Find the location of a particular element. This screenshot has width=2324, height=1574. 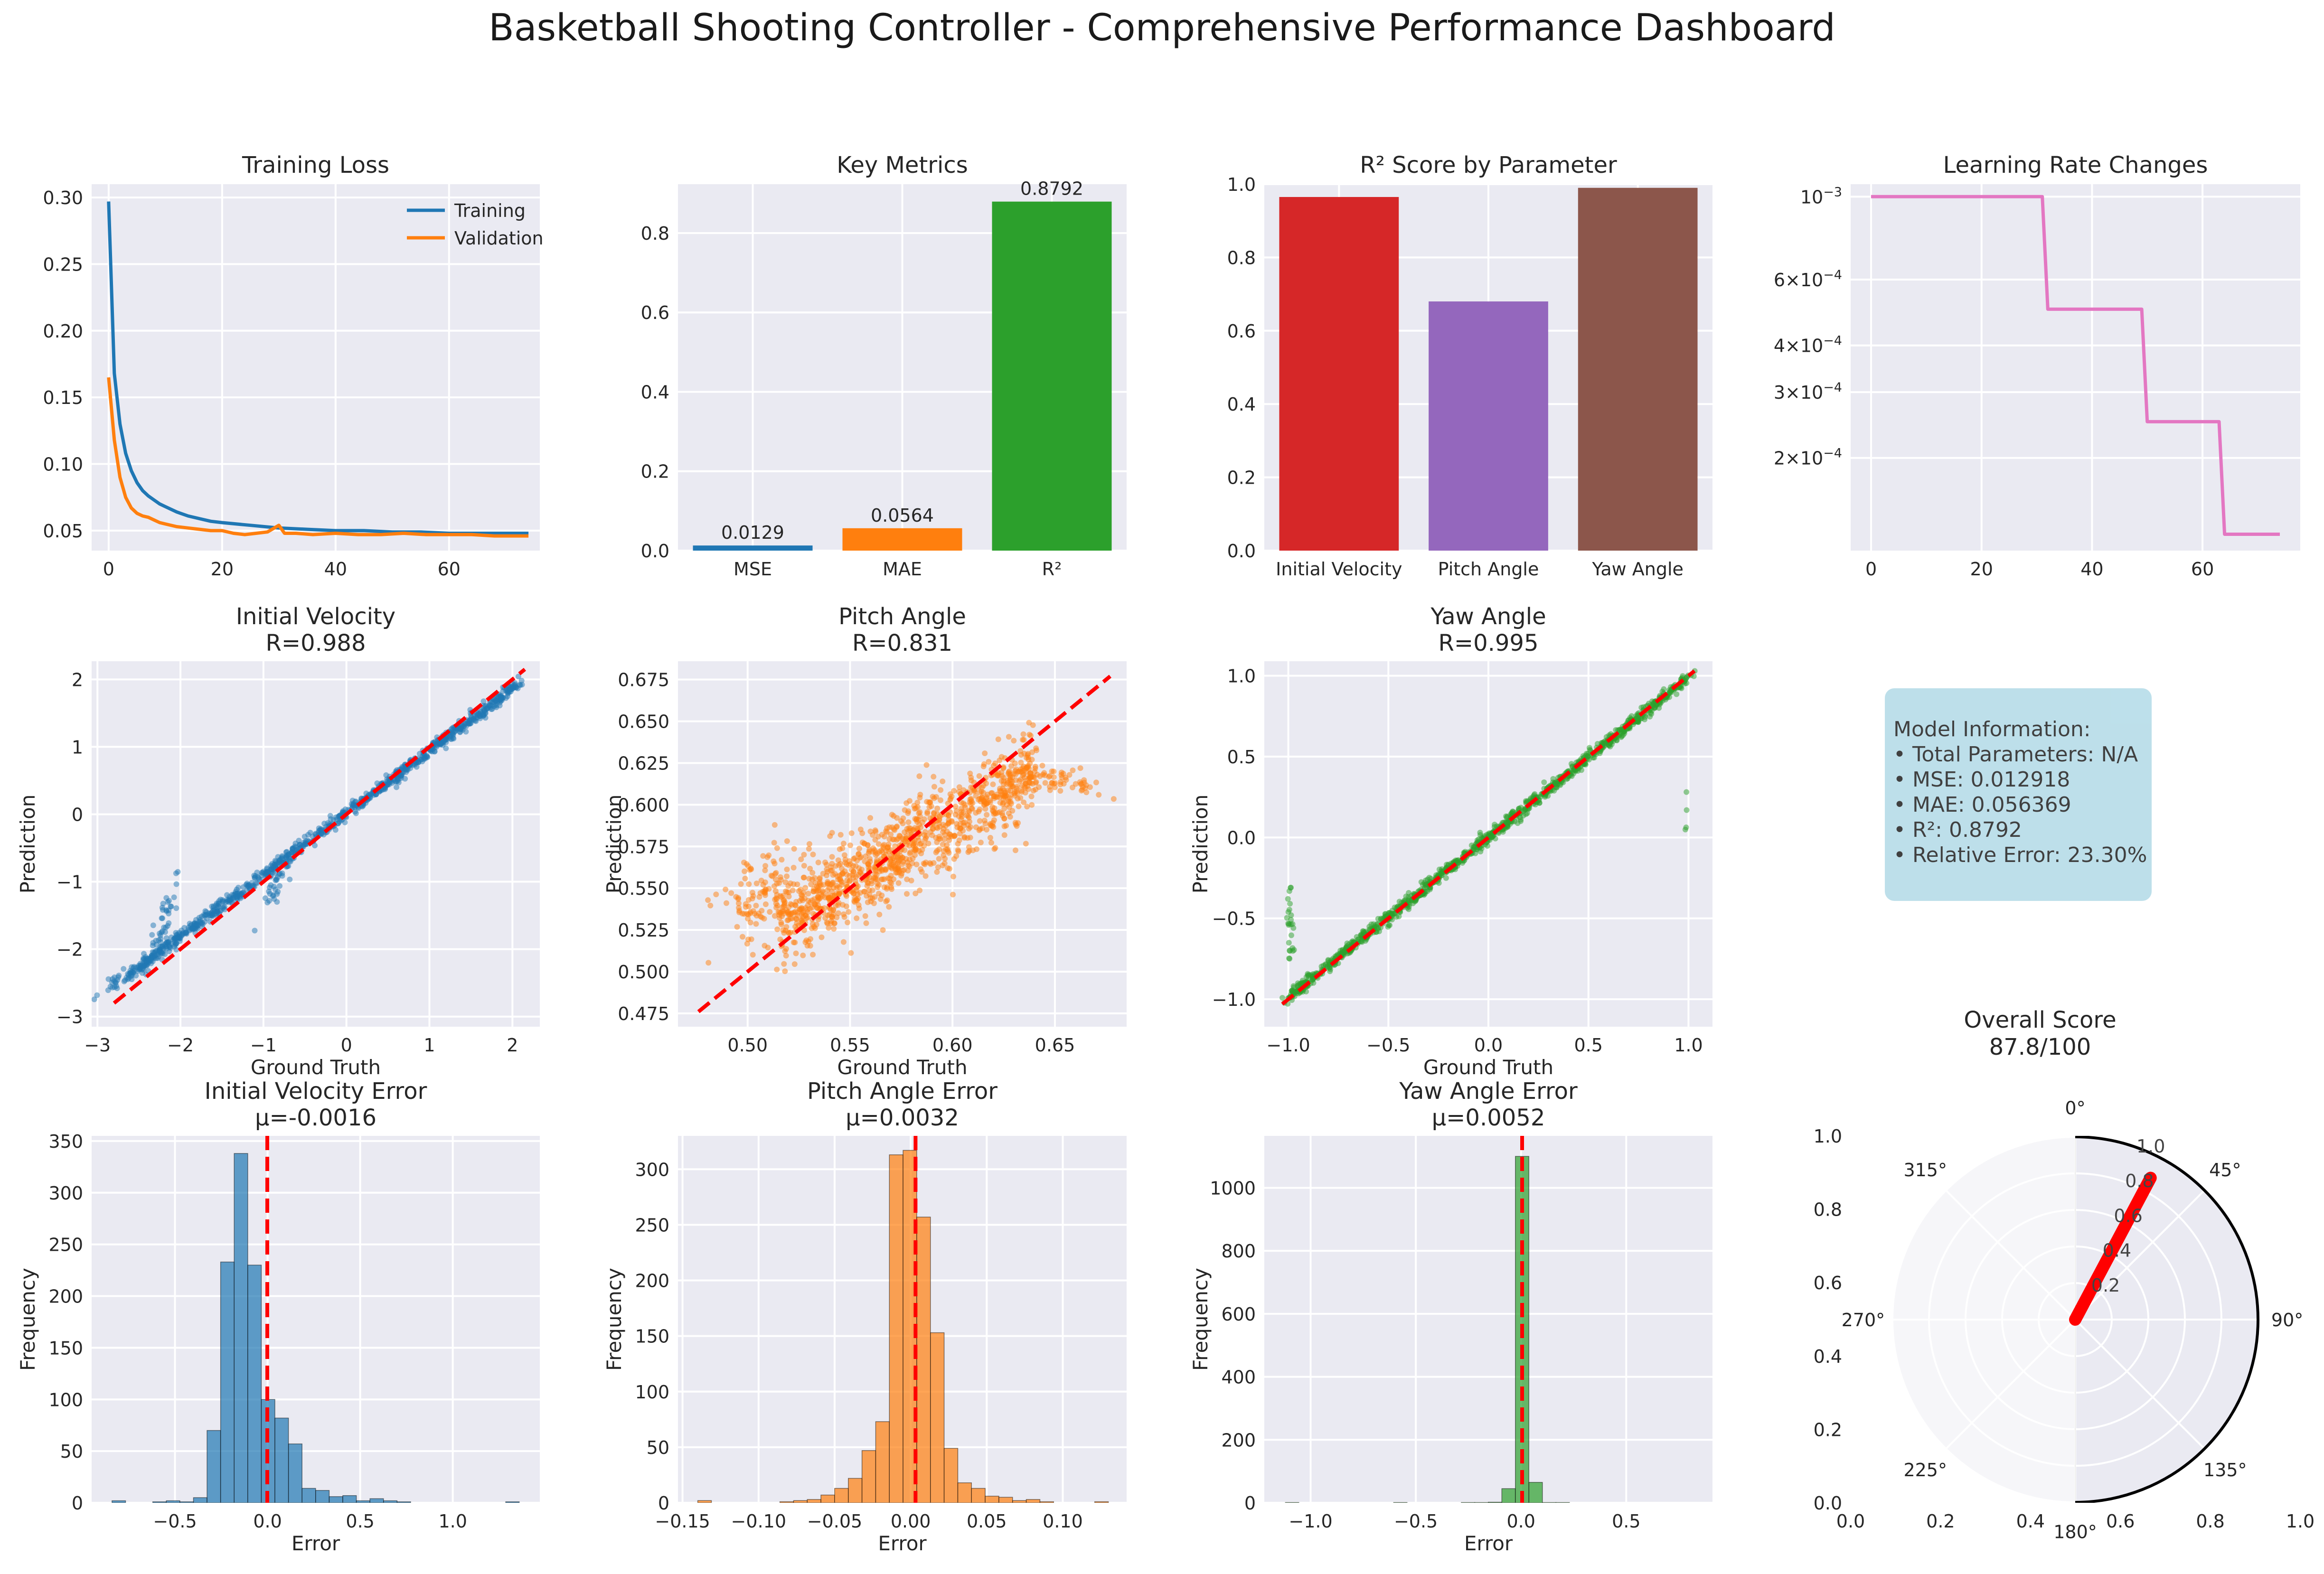

plot-body is located at coordinates (1488, 367).